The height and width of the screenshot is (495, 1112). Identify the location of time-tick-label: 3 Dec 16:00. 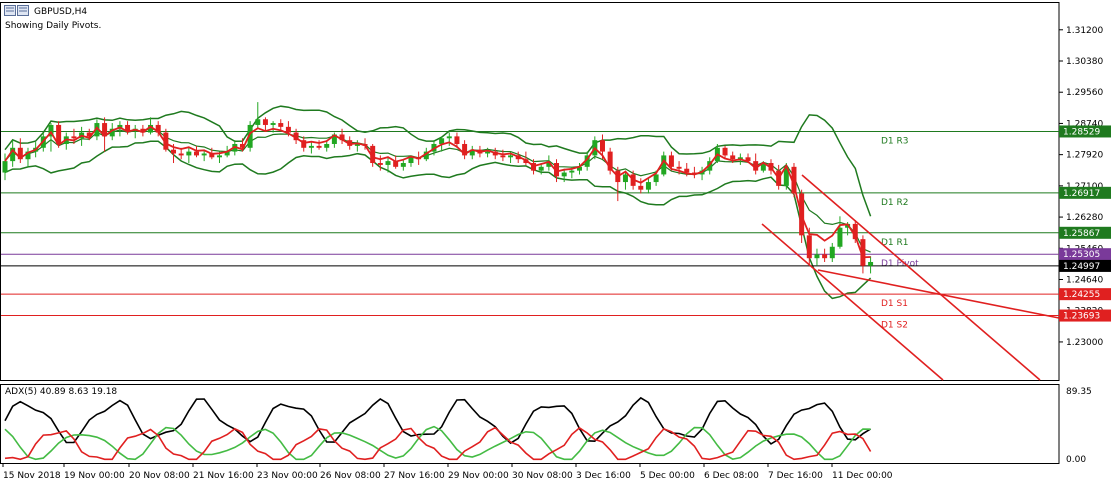
(603, 476).